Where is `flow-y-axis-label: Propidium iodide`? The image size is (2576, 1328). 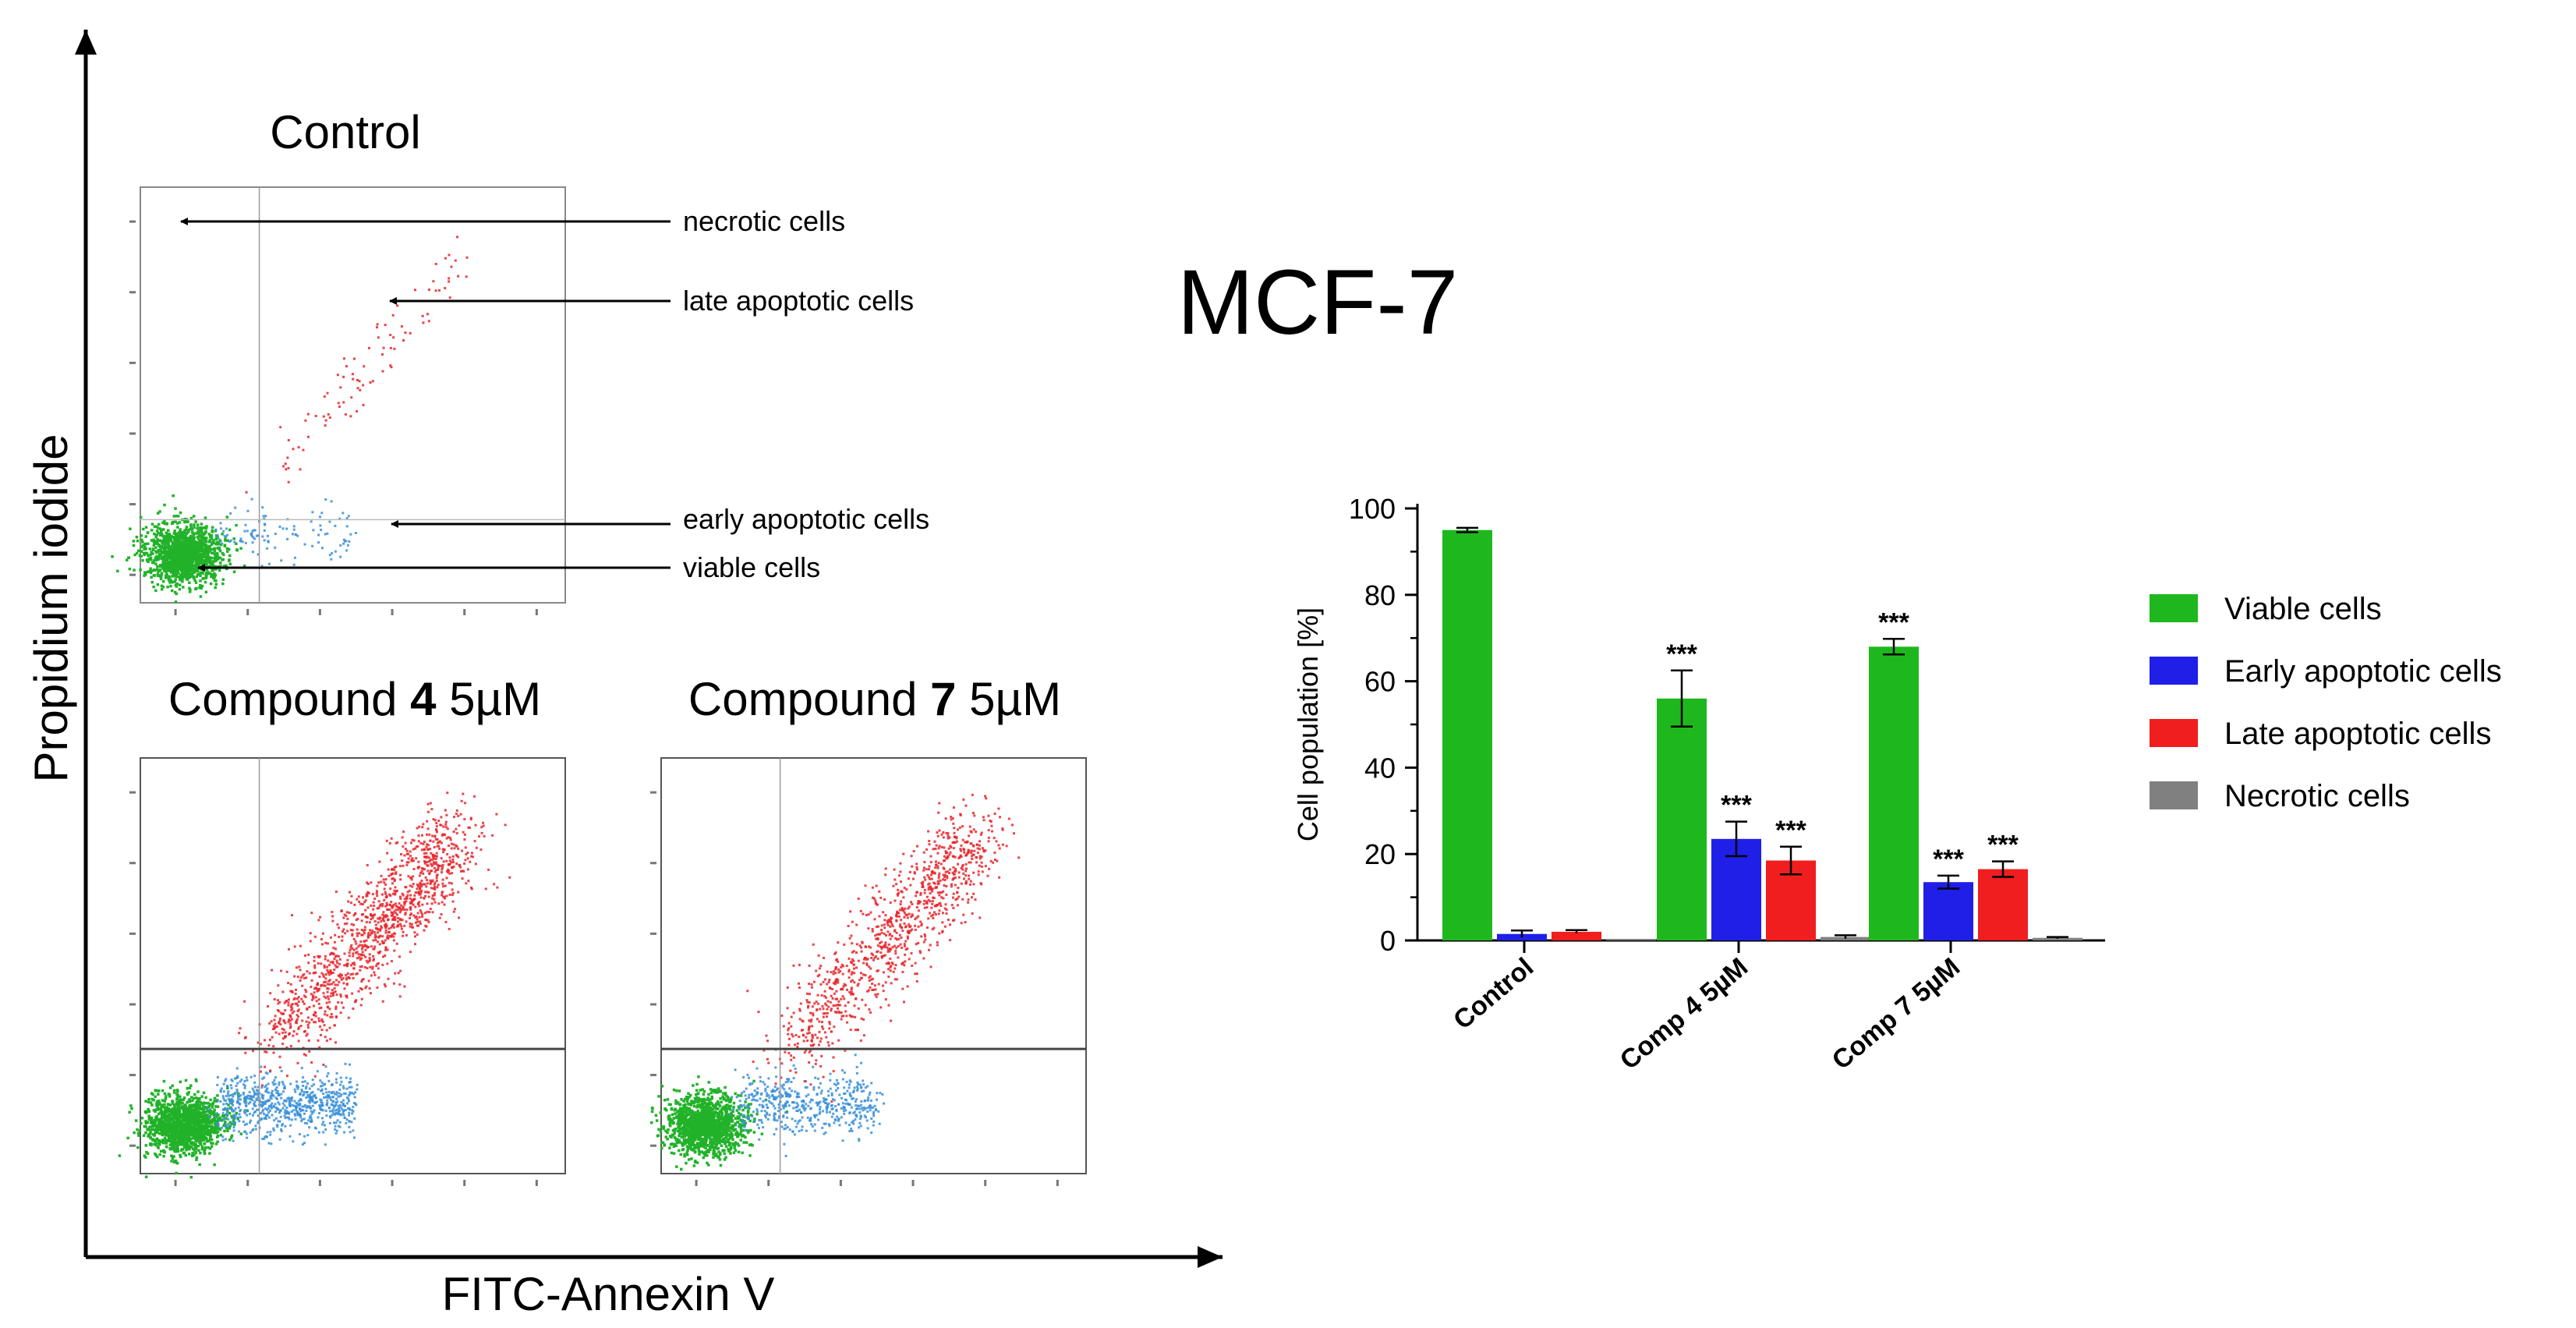 flow-y-axis-label: Propidium iodide is located at coordinates (51, 609).